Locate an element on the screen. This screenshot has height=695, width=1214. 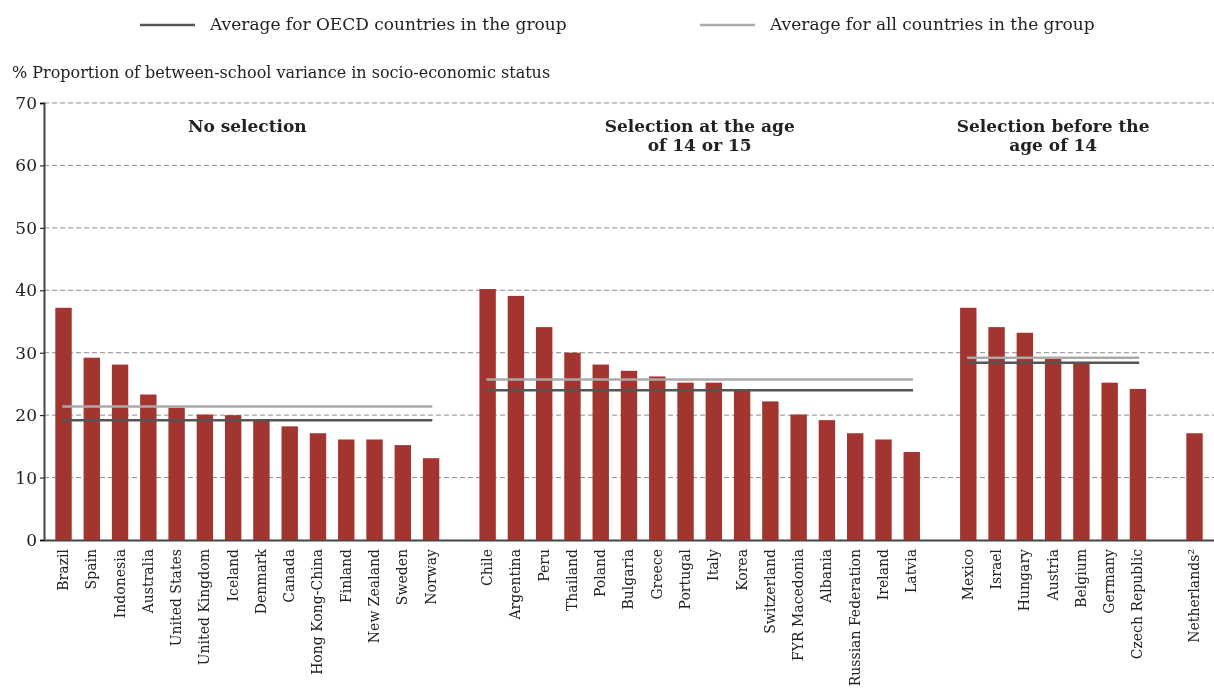
x-tick-label: Israel is located at coordinates (996, 569).